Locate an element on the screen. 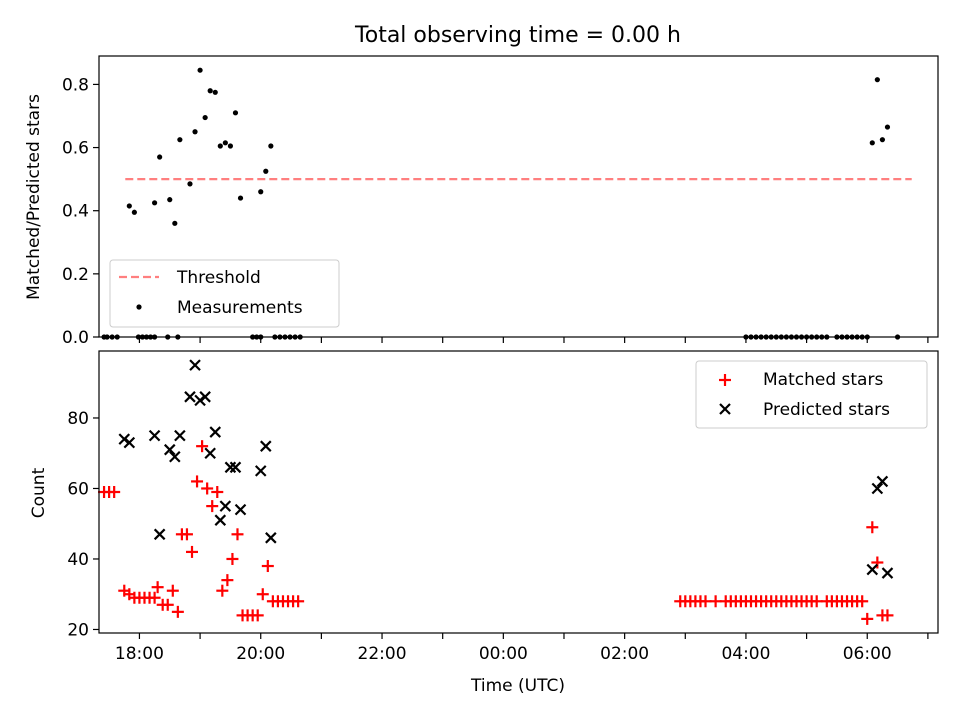  bottom-y-tick-label: 40 is located at coordinates (78, 560).